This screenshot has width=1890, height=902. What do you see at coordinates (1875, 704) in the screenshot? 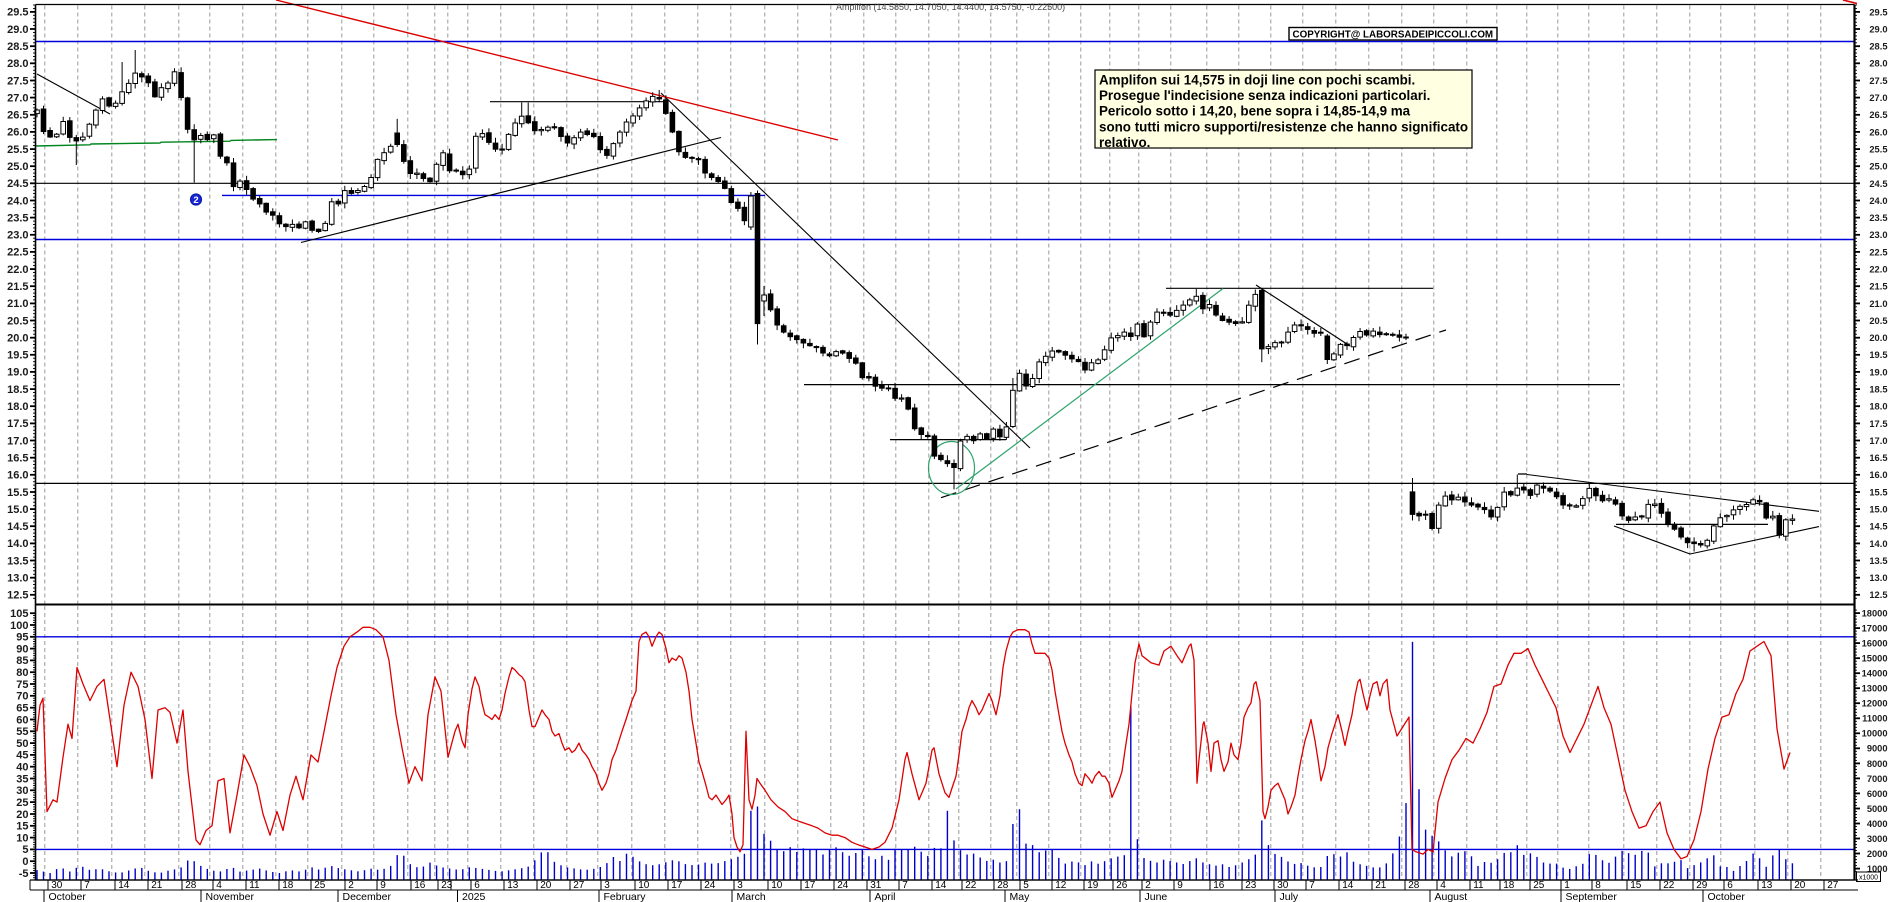
I see `svg-text: 12000` at bounding box center [1875, 704].